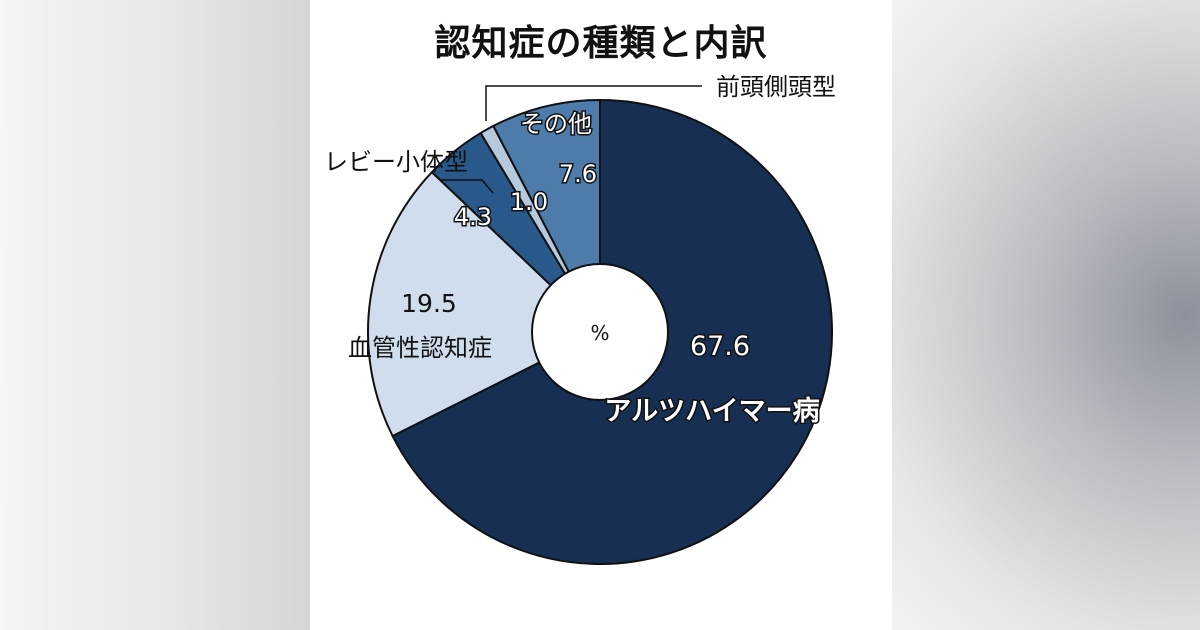  I want to click on chart-title: 認知症の種類と内訳, so click(601, 43).